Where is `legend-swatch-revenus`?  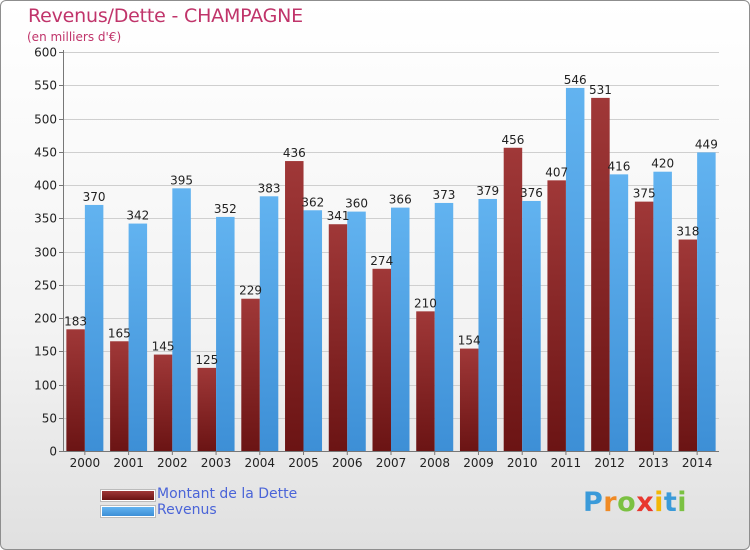 legend-swatch-revenus is located at coordinates (128, 511).